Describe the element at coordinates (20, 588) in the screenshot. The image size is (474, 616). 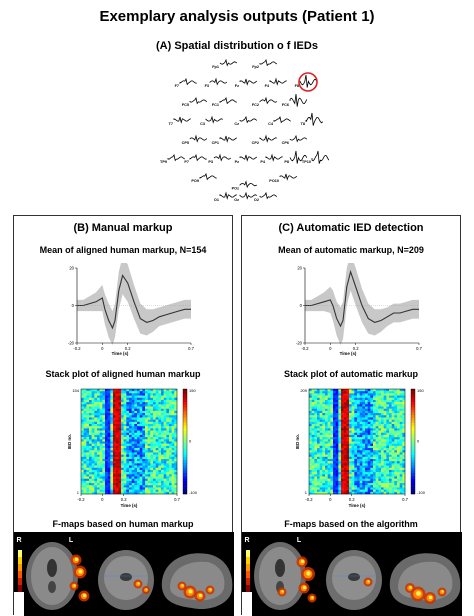
I see `fmap-colorbar-cell` at that location.